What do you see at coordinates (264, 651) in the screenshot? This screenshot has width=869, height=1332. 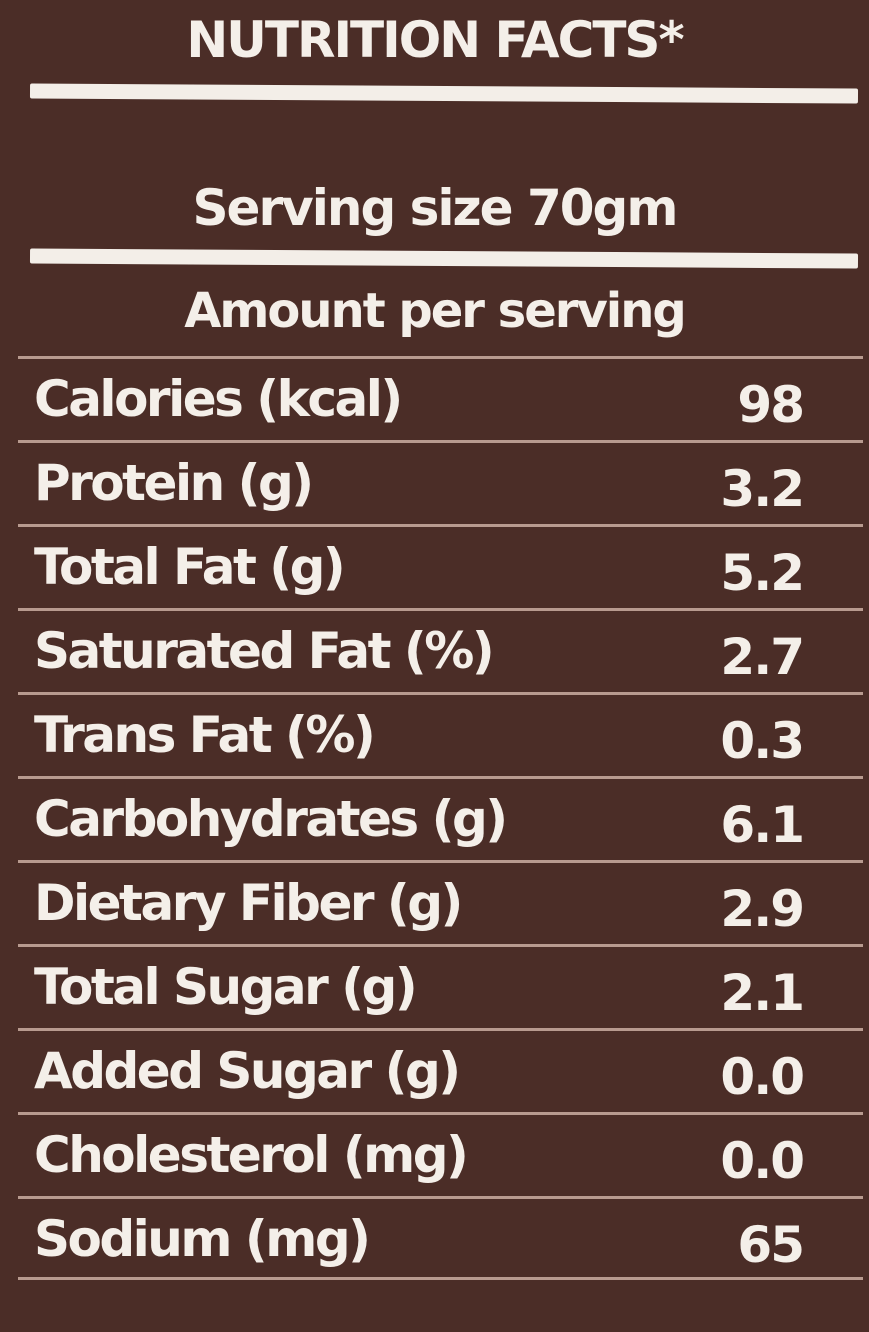 I see `nutrient-label: Saturated Fat (%)` at bounding box center [264, 651].